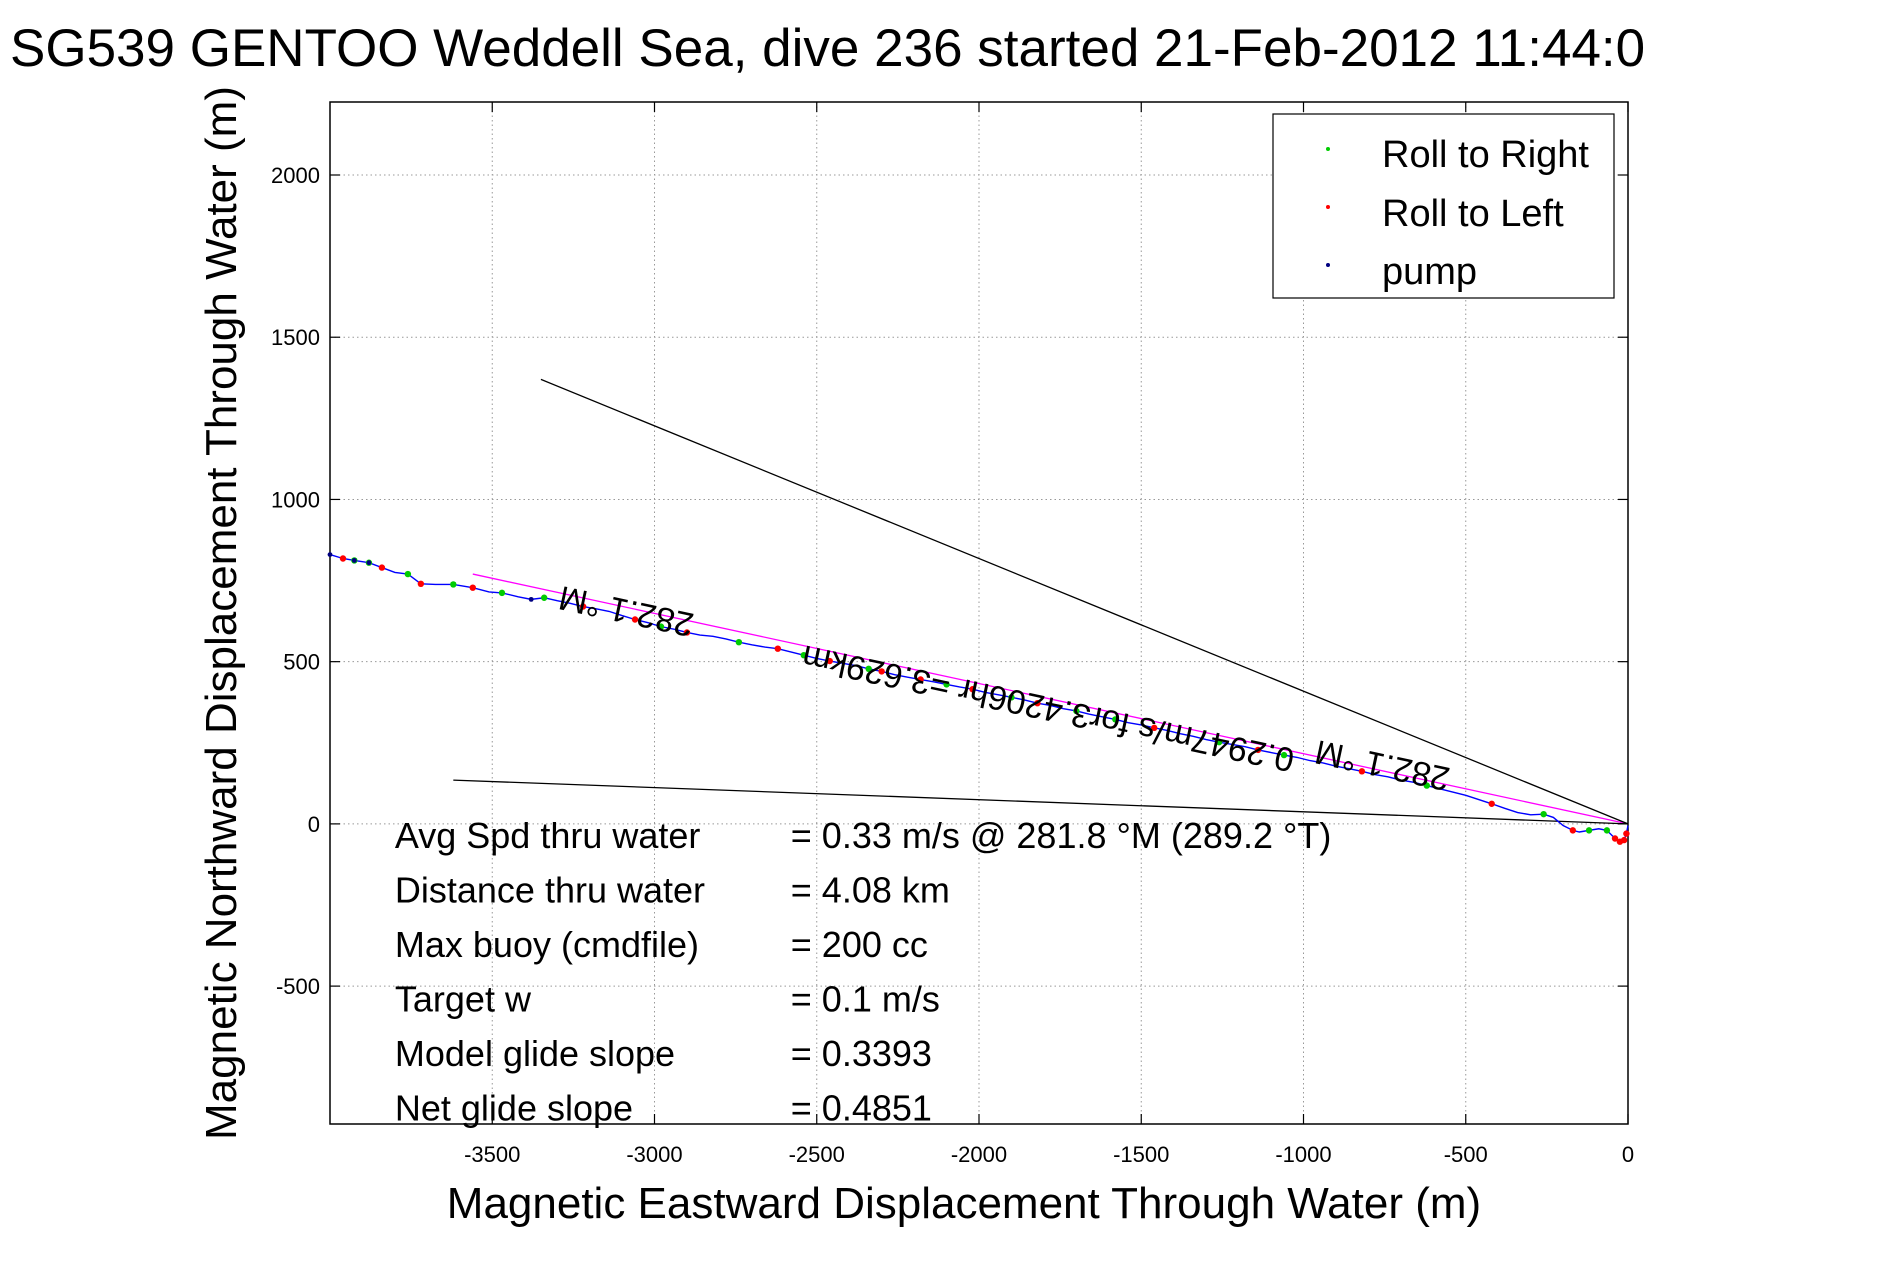 The width and height of the screenshot is (1891, 1262). Describe the element at coordinates (654, 1154) in the screenshot. I see `x-tick-label: -3000` at that location.